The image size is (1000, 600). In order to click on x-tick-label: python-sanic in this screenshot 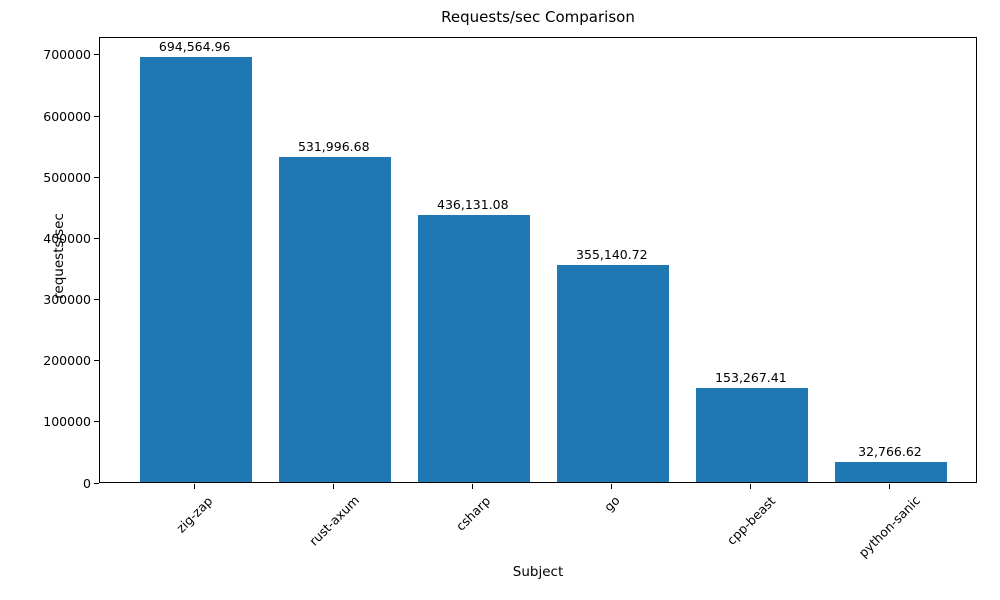, I will do `click(889, 527)`.